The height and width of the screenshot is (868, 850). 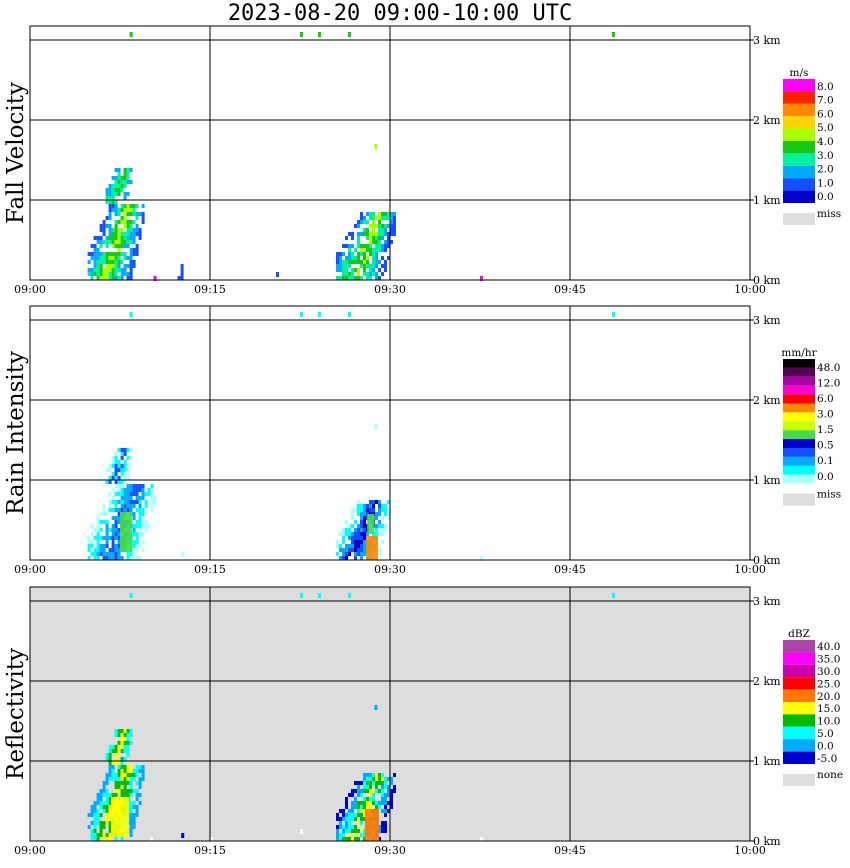 I want to click on legend-missing-label: miss, so click(x=829, y=495).